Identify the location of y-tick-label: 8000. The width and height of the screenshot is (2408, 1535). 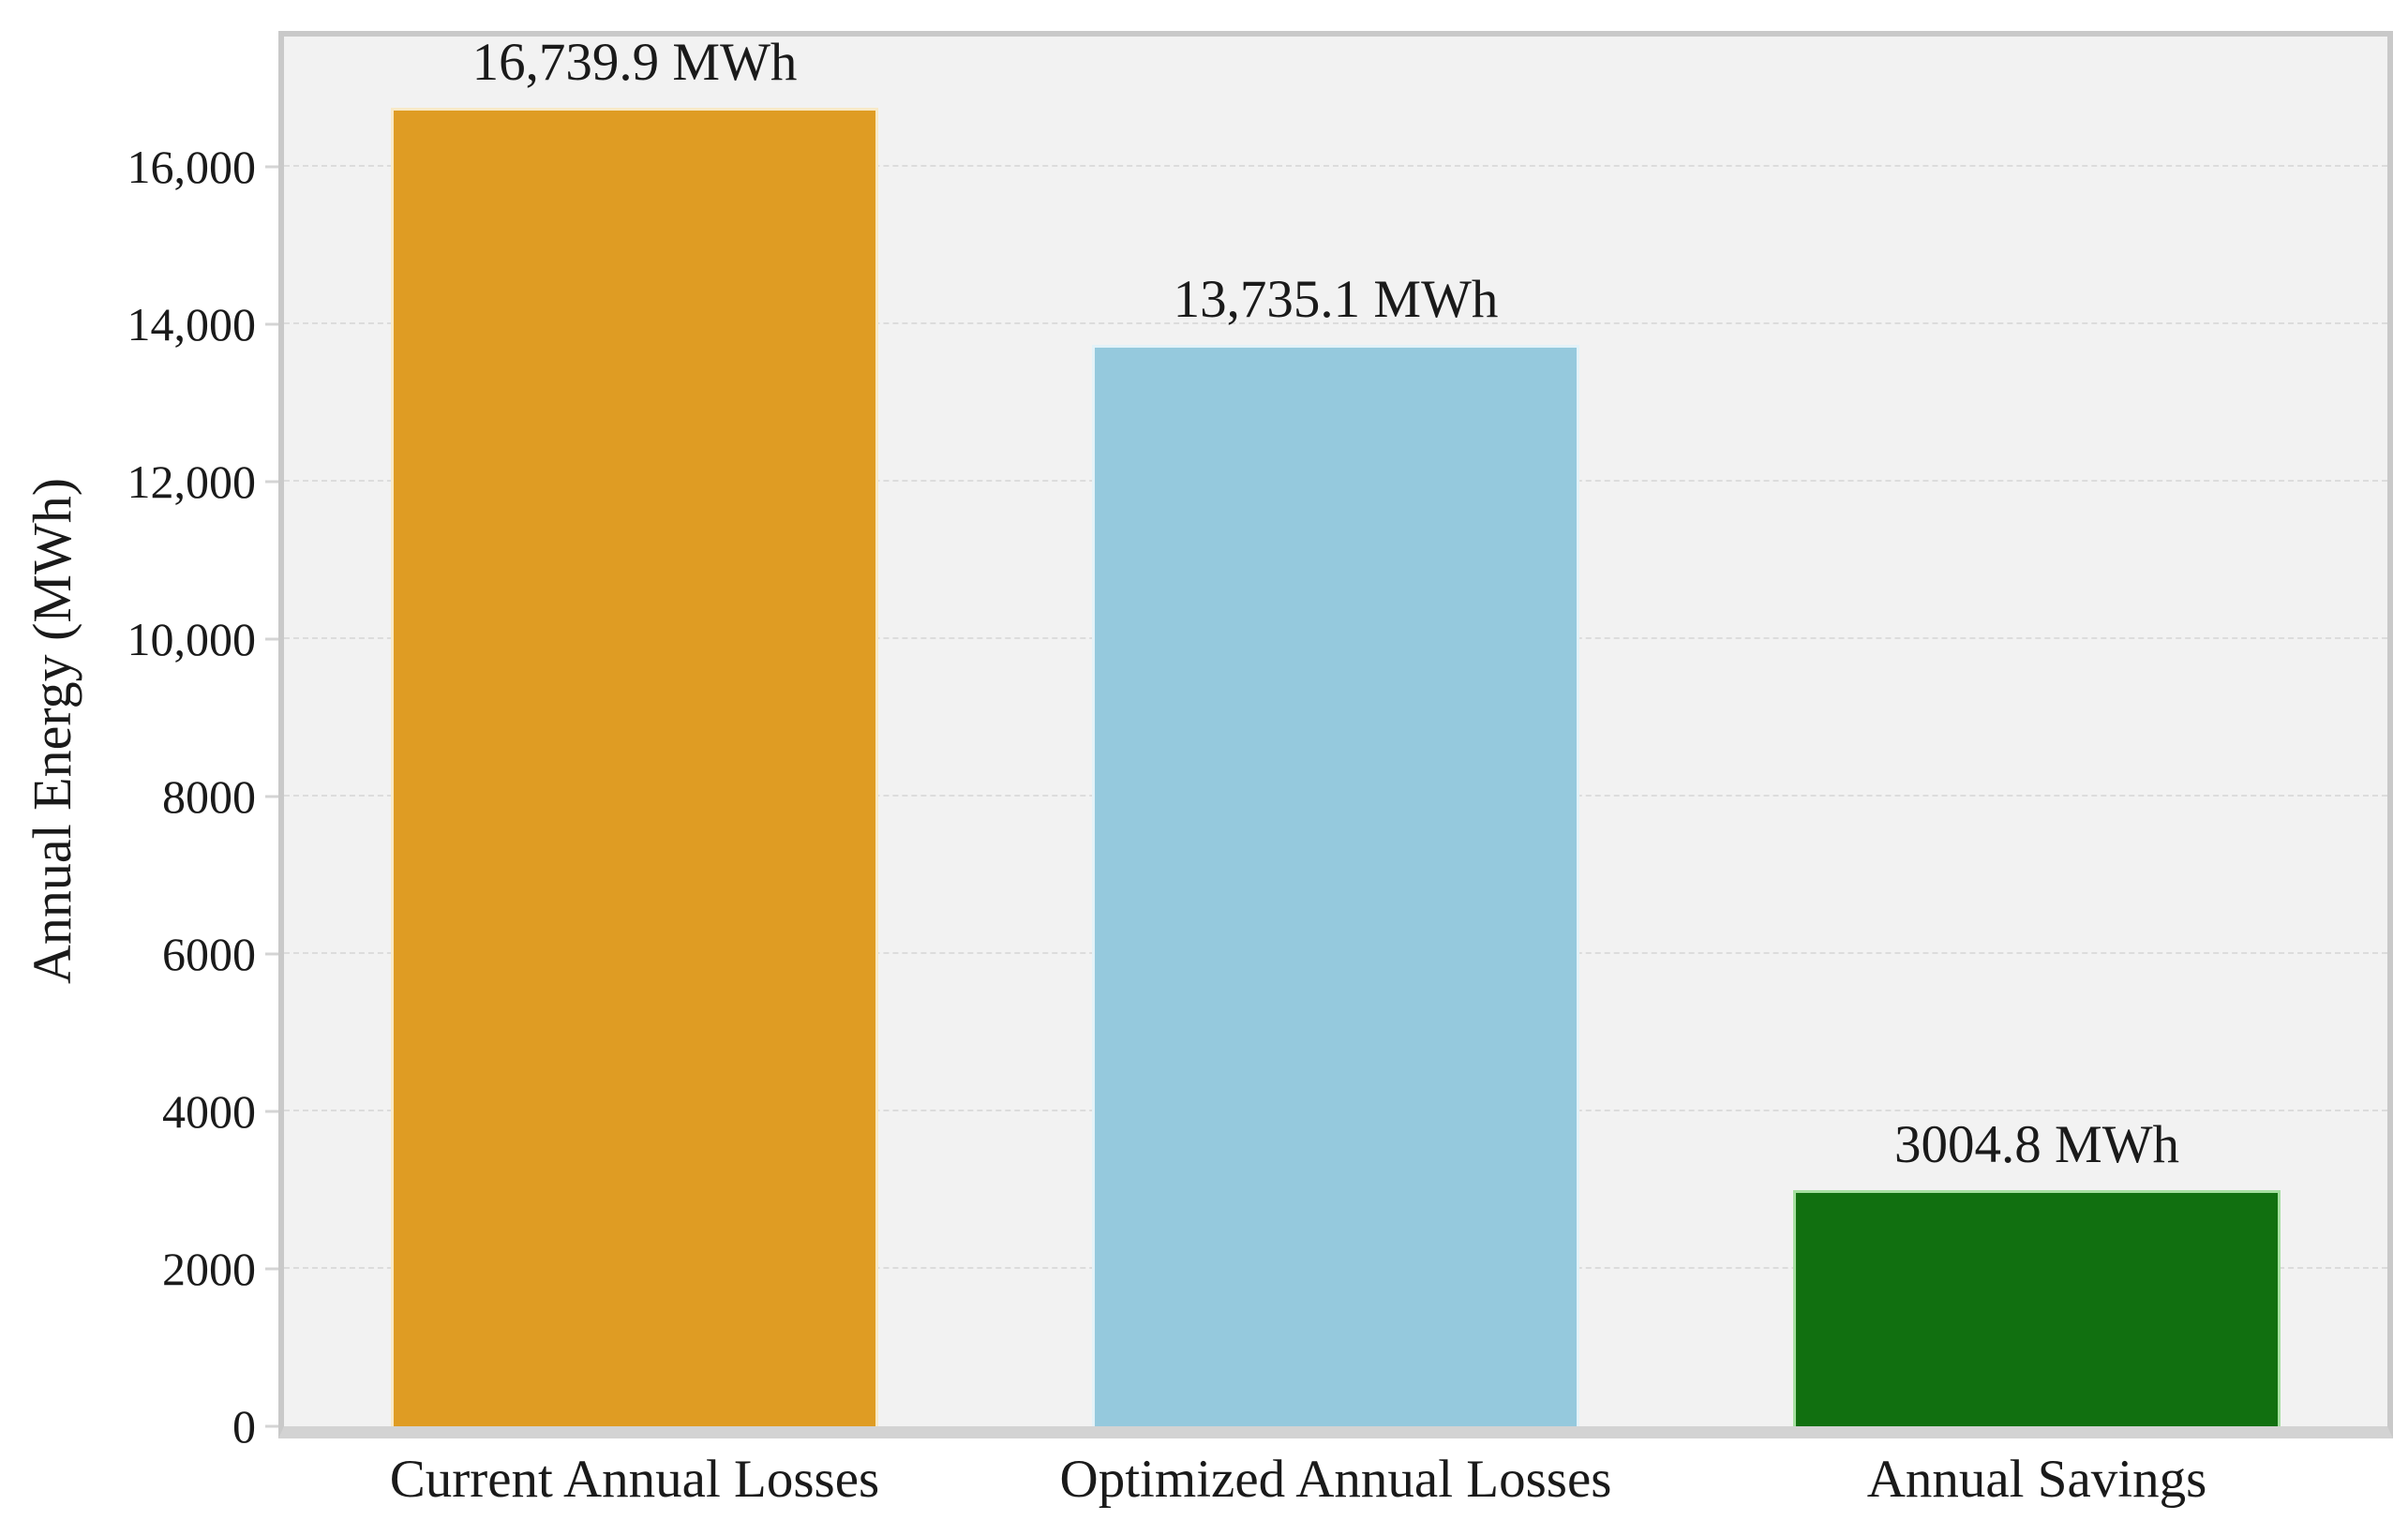
(209, 796).